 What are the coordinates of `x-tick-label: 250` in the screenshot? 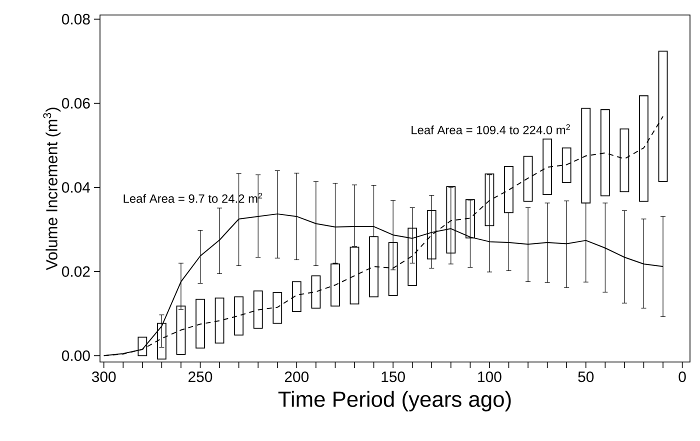 It's located at (200, 377).